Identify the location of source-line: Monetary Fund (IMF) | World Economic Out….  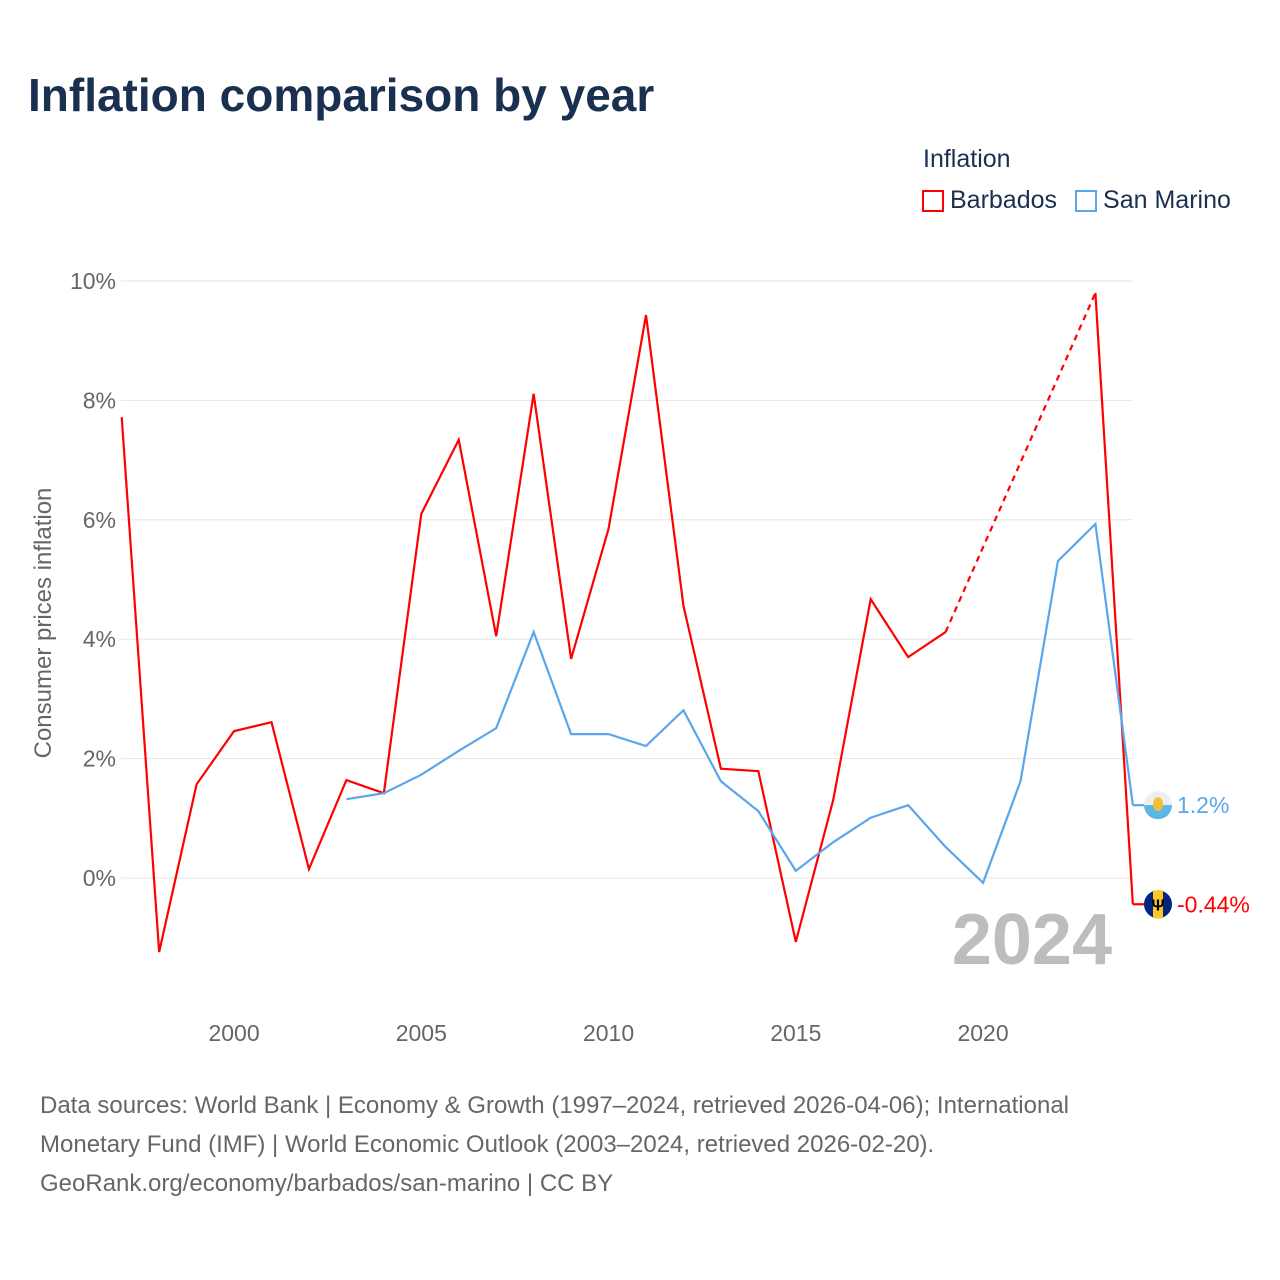
(487, 1144).